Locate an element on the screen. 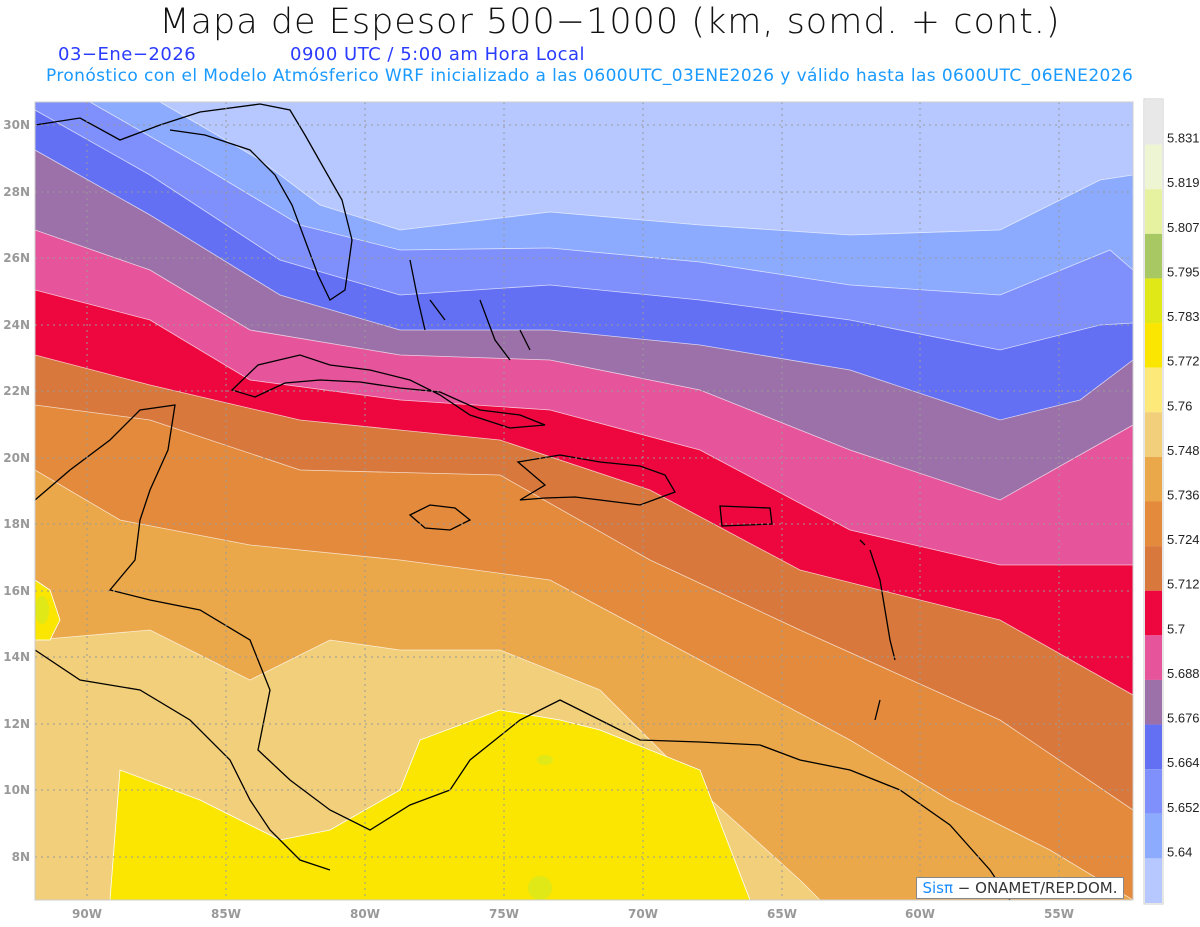 This screenshot has height=927, width=1200. colorbar-label: 5.7 is located at coordinates (1176, 628).